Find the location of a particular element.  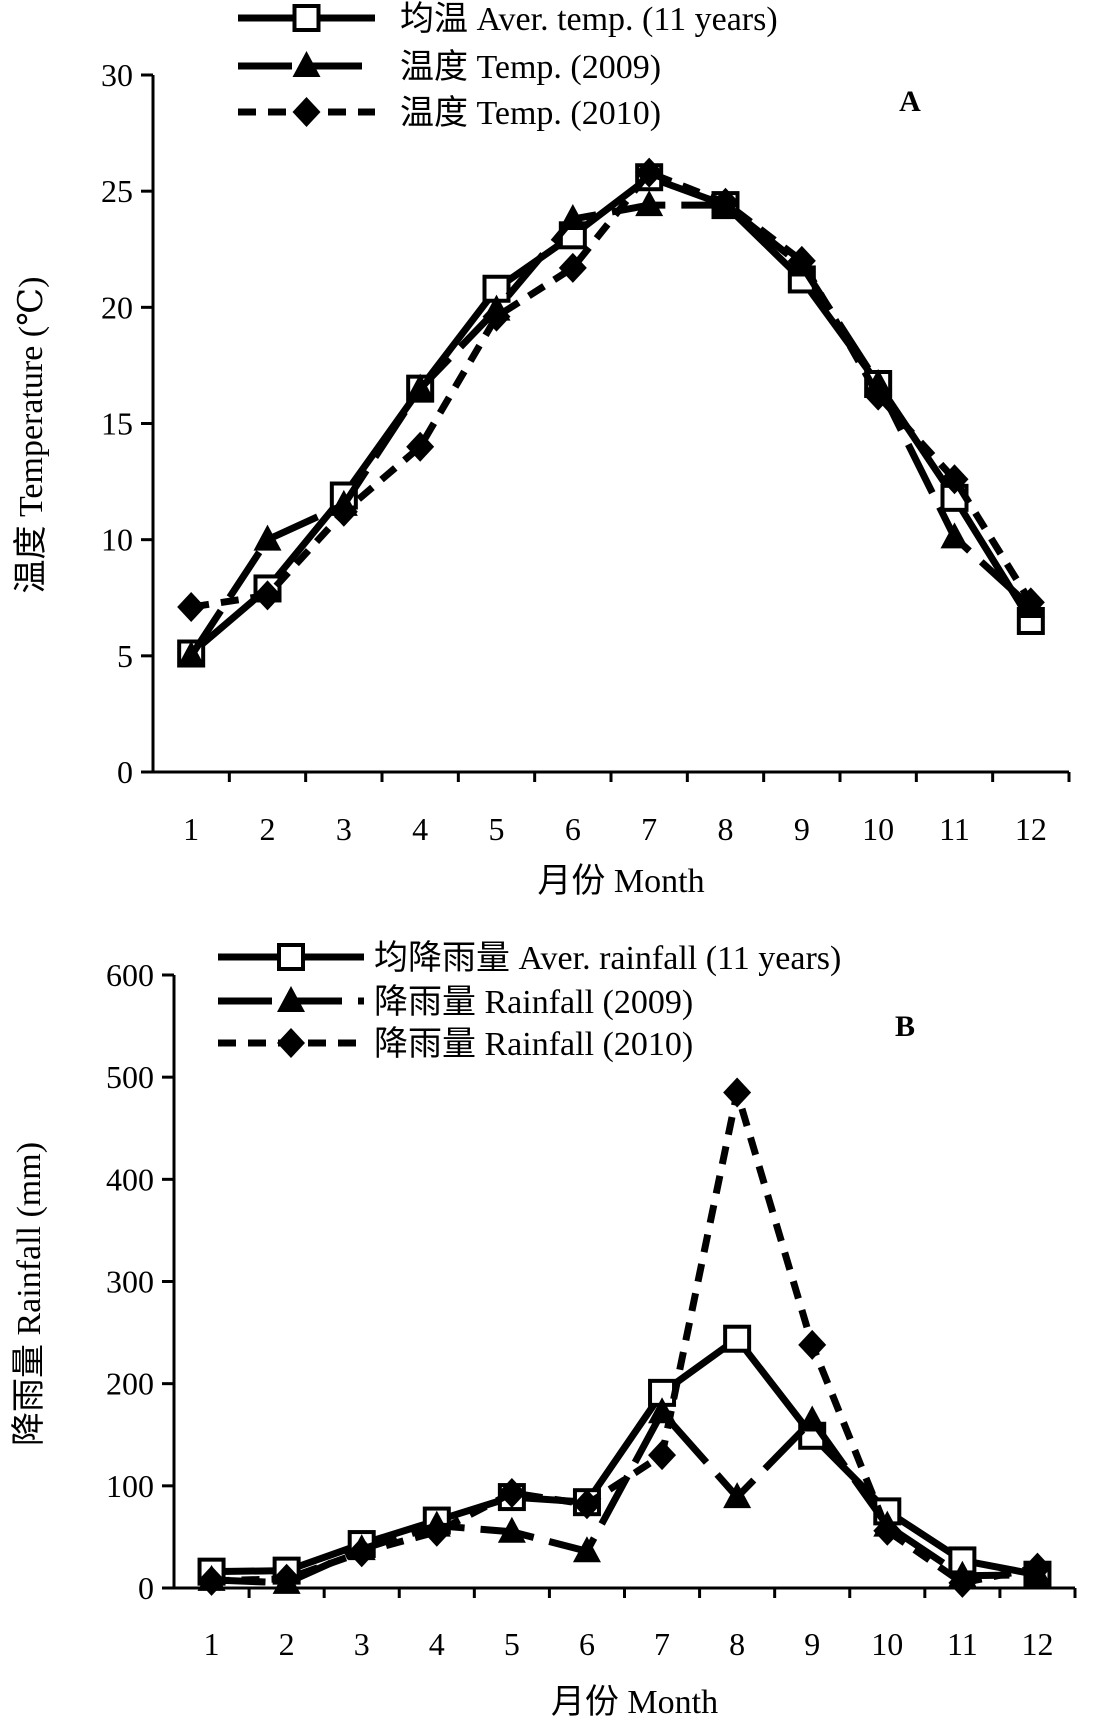

panel-letter: A is located at coordinates (910, 101).